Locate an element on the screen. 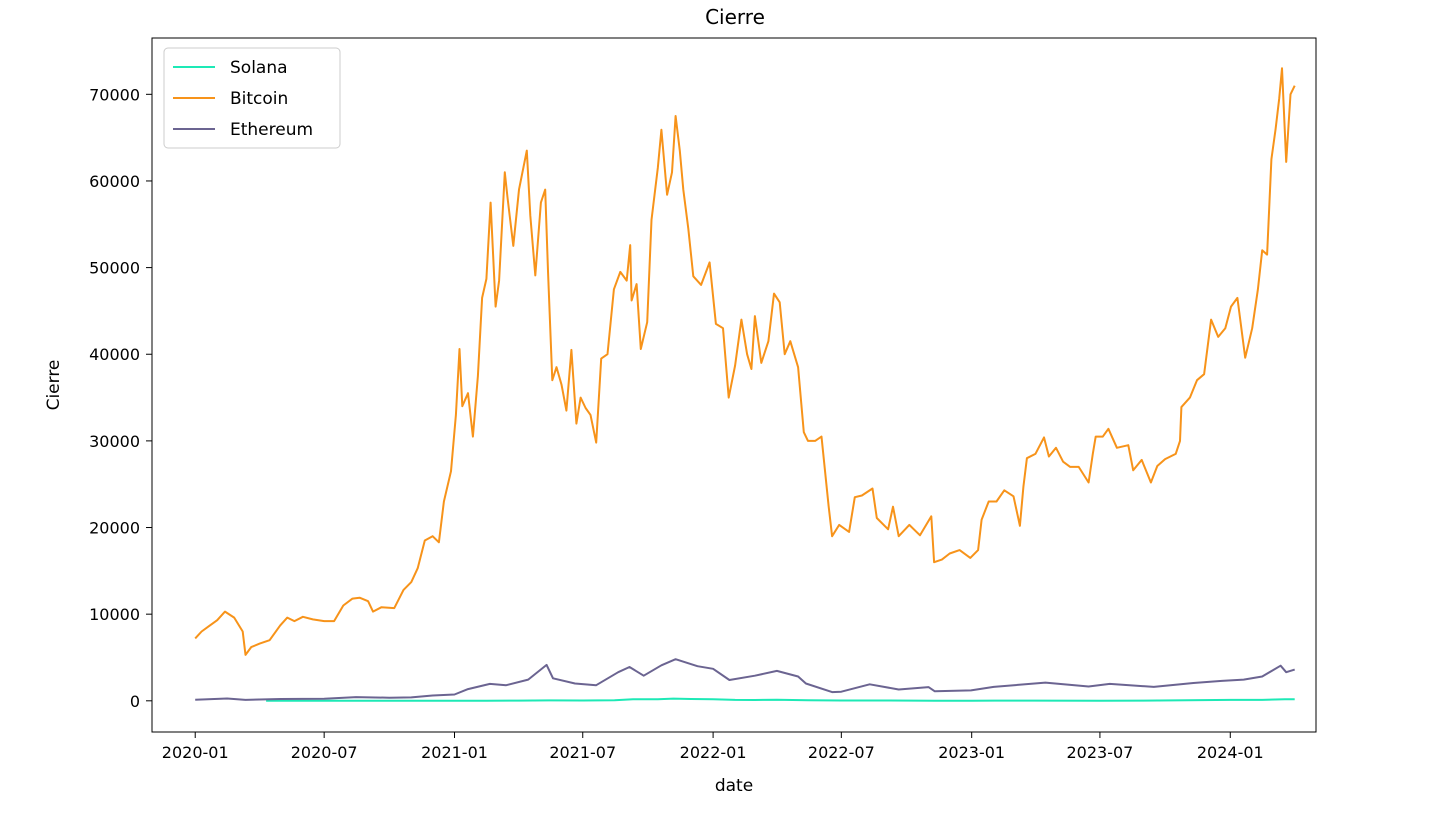 The height and width of the screenshot is (829, 1445). legend-label-solana: Solana is located at coordinates (259, 68).